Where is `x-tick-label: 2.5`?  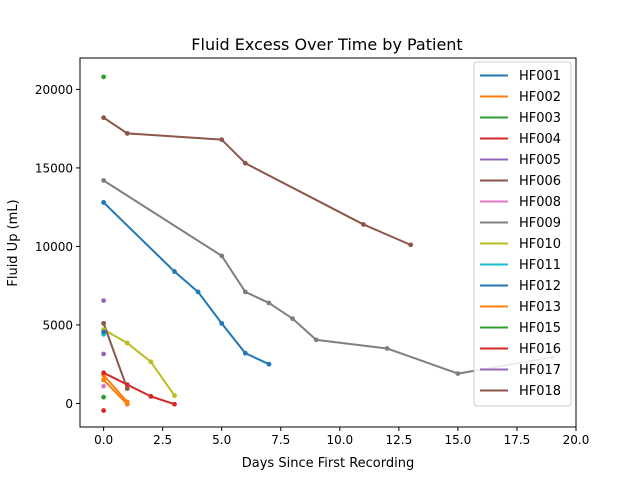 x-tick-label: 2.5 is located at coordinates (162, 440).